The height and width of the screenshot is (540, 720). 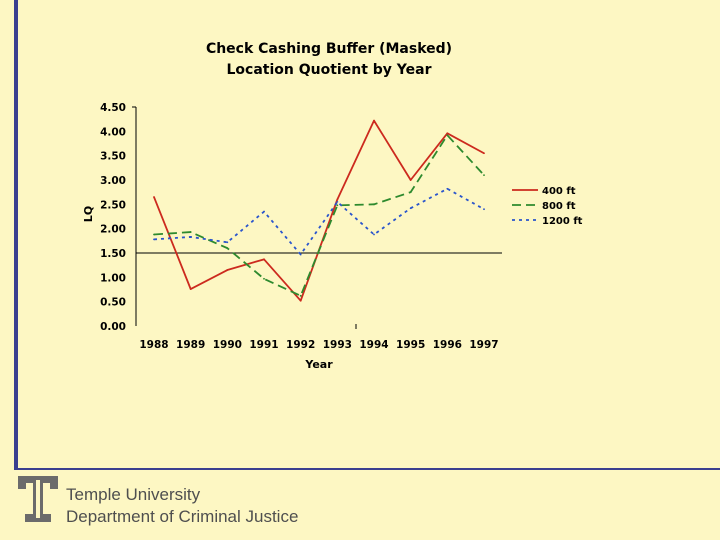 I want to click on y-tick-label: 1.00, so click(x=113, y=278).